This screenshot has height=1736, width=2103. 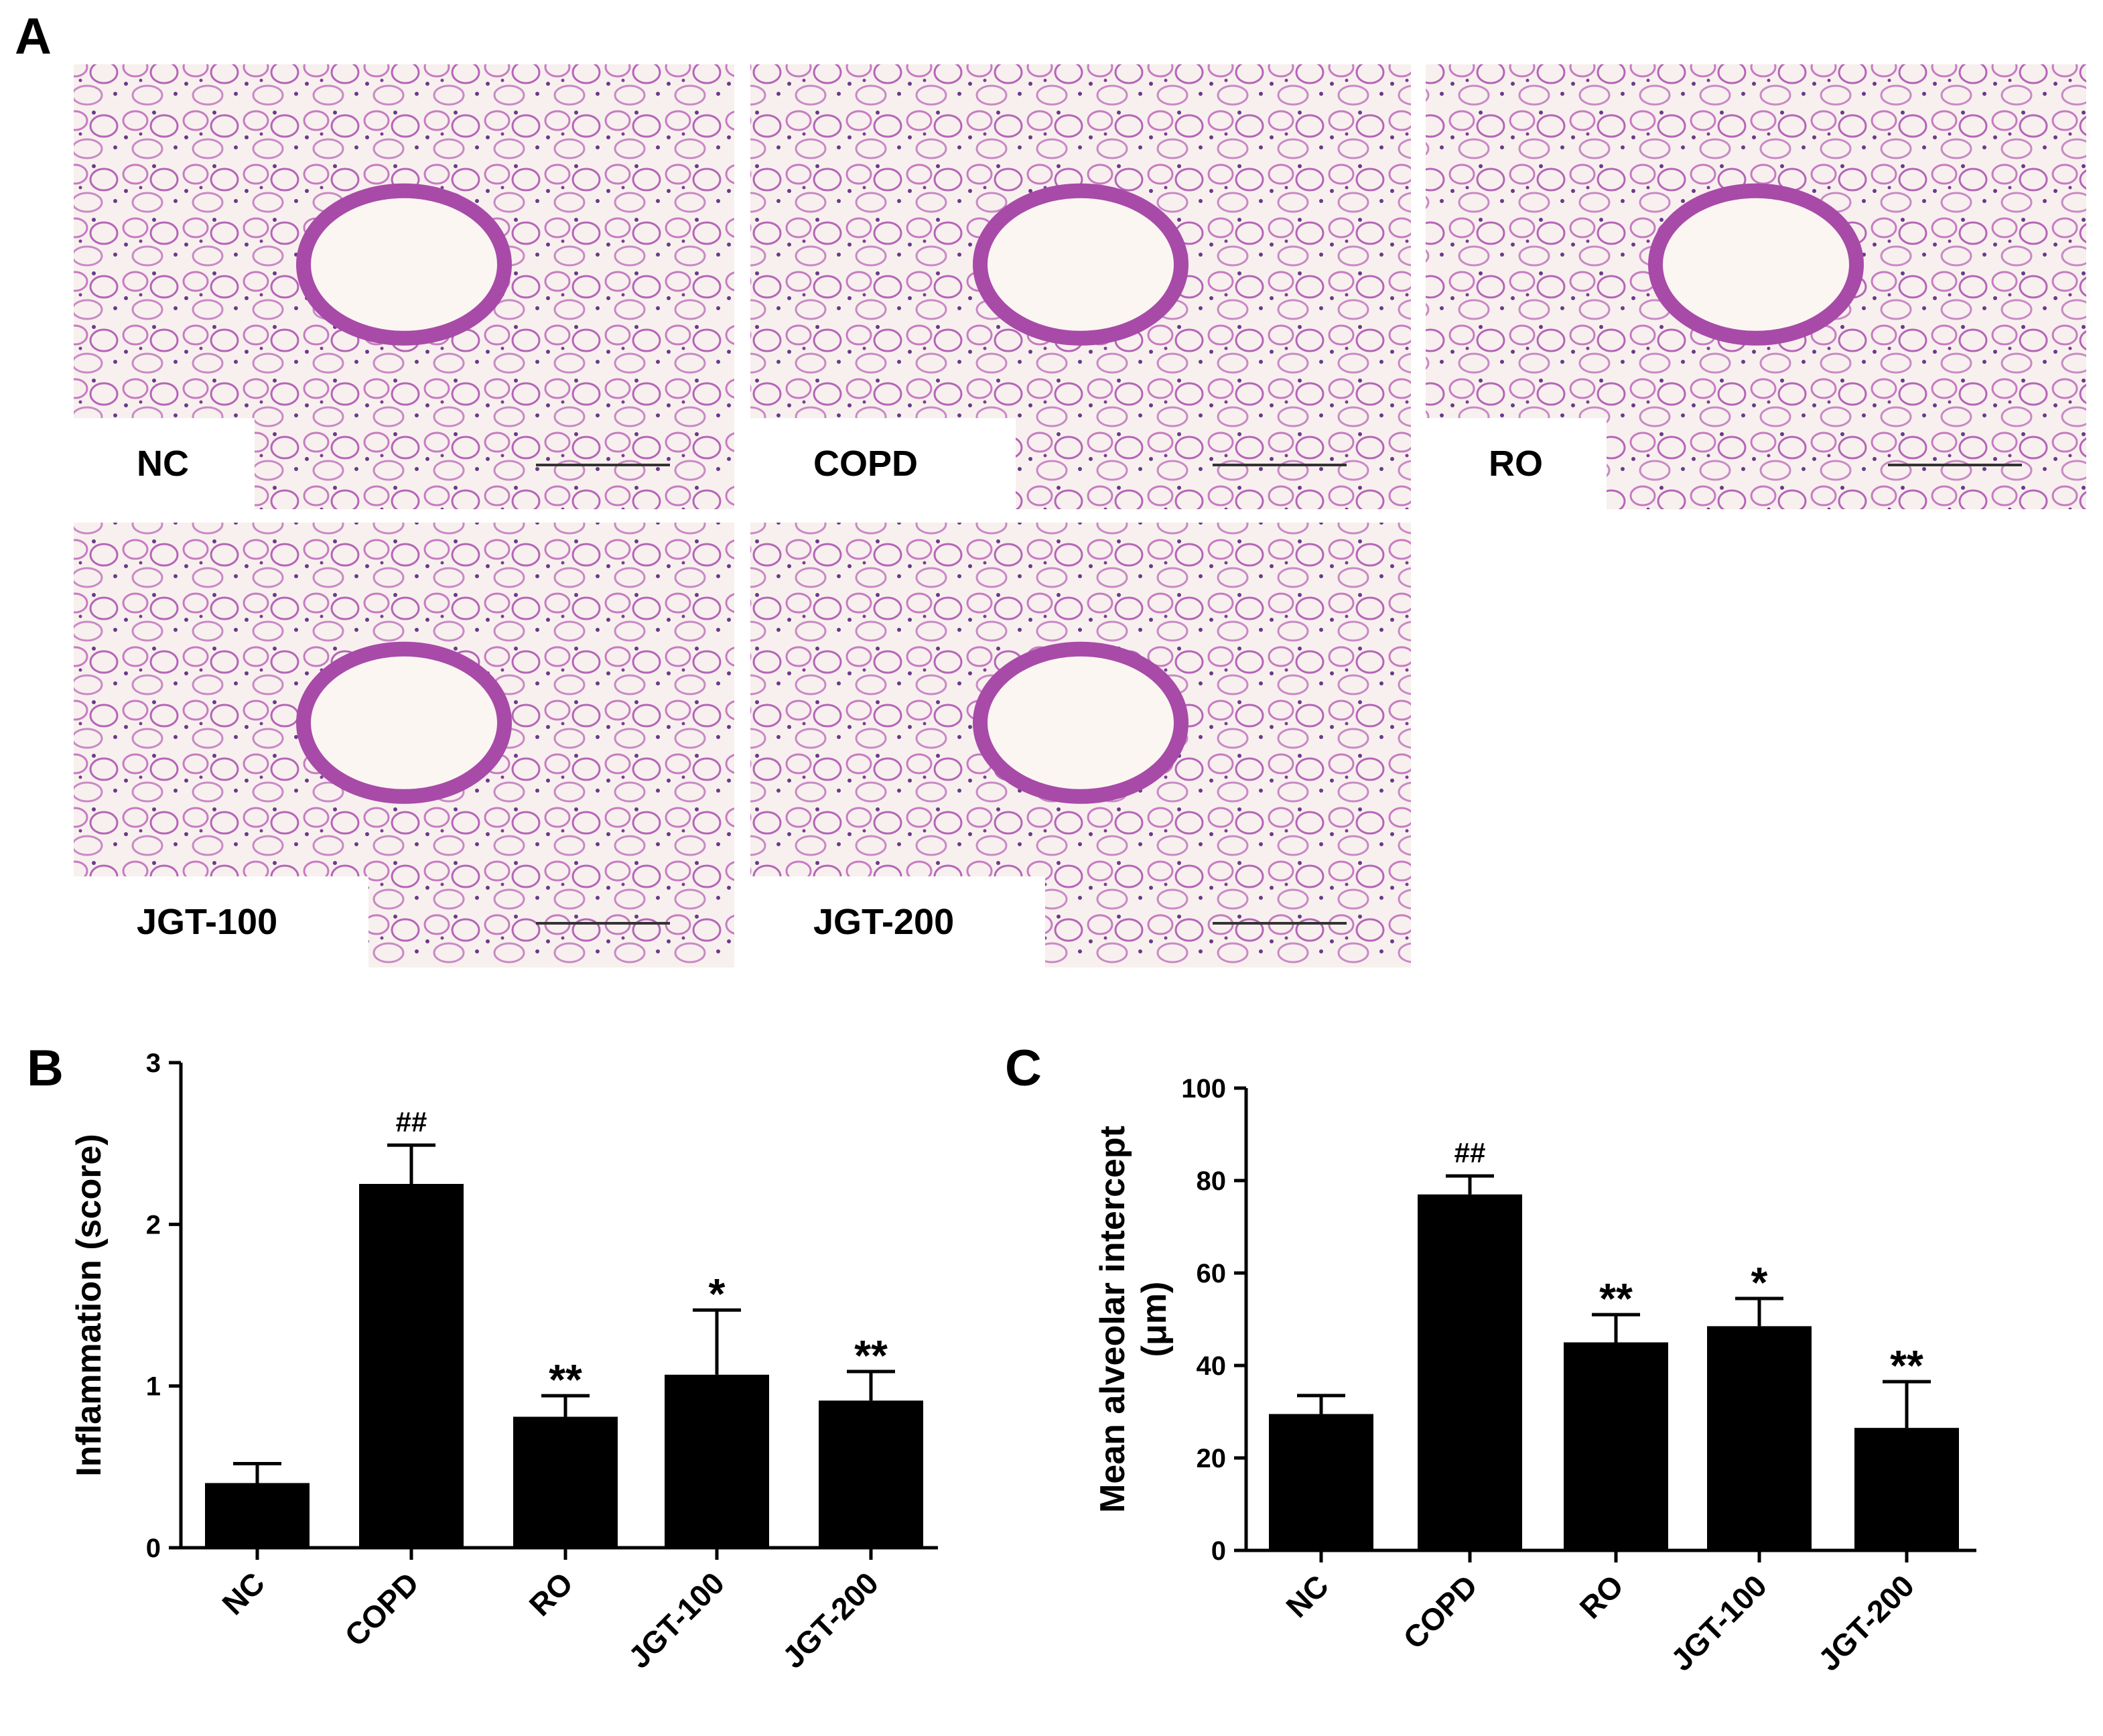 I want to click on micrograph-label: NC, so click(x=163, y=464).